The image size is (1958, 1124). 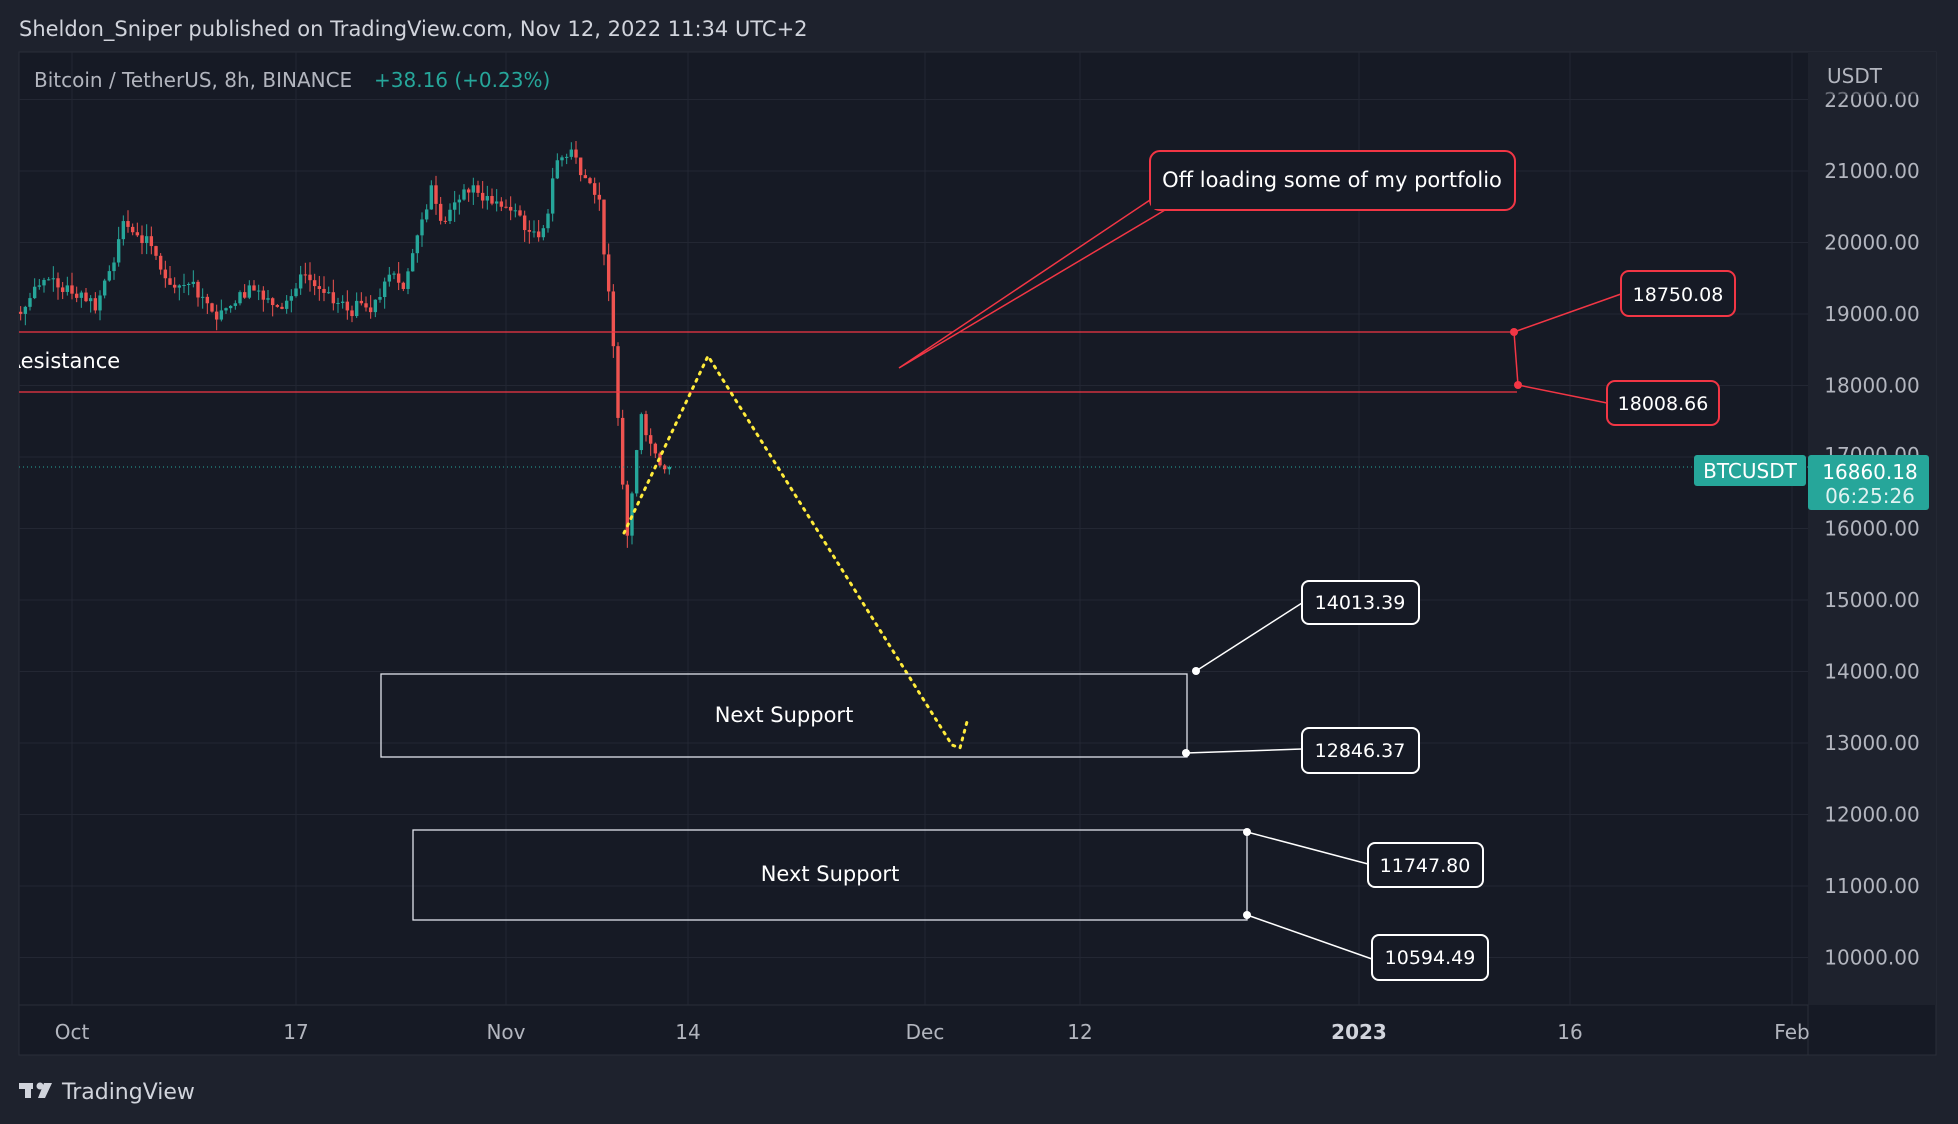 I want to click on time-axis, so click(x=913, y=1030).